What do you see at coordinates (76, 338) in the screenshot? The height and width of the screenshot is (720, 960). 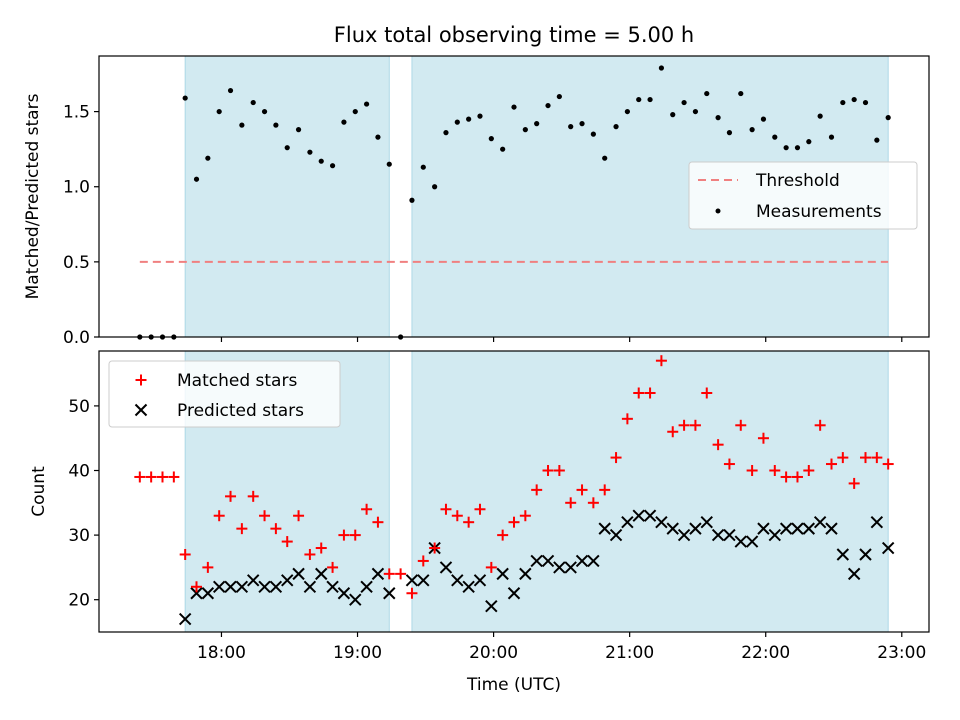 I see `y-tick-label: 0.0` at bounding box center [76, 338].